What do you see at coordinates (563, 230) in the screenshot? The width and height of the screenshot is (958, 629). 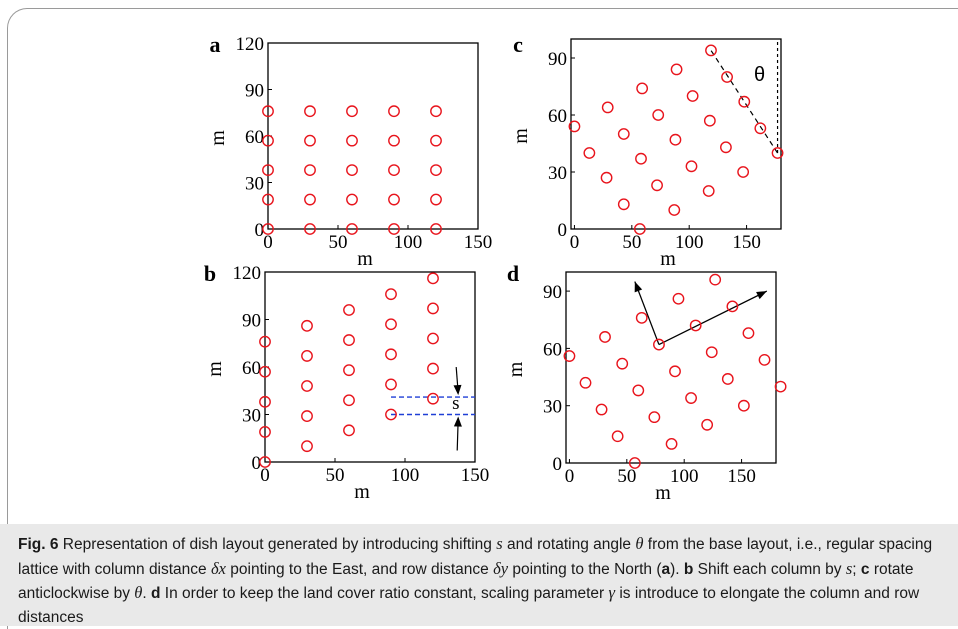 I see `panel-c-ytick-label: 0` at bounding box center [563, 230].